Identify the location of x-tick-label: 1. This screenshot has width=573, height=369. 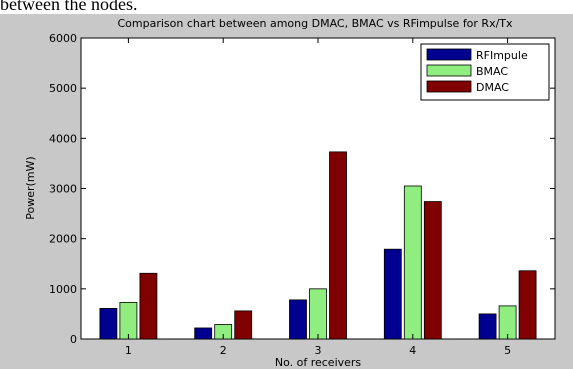
(128, 350).